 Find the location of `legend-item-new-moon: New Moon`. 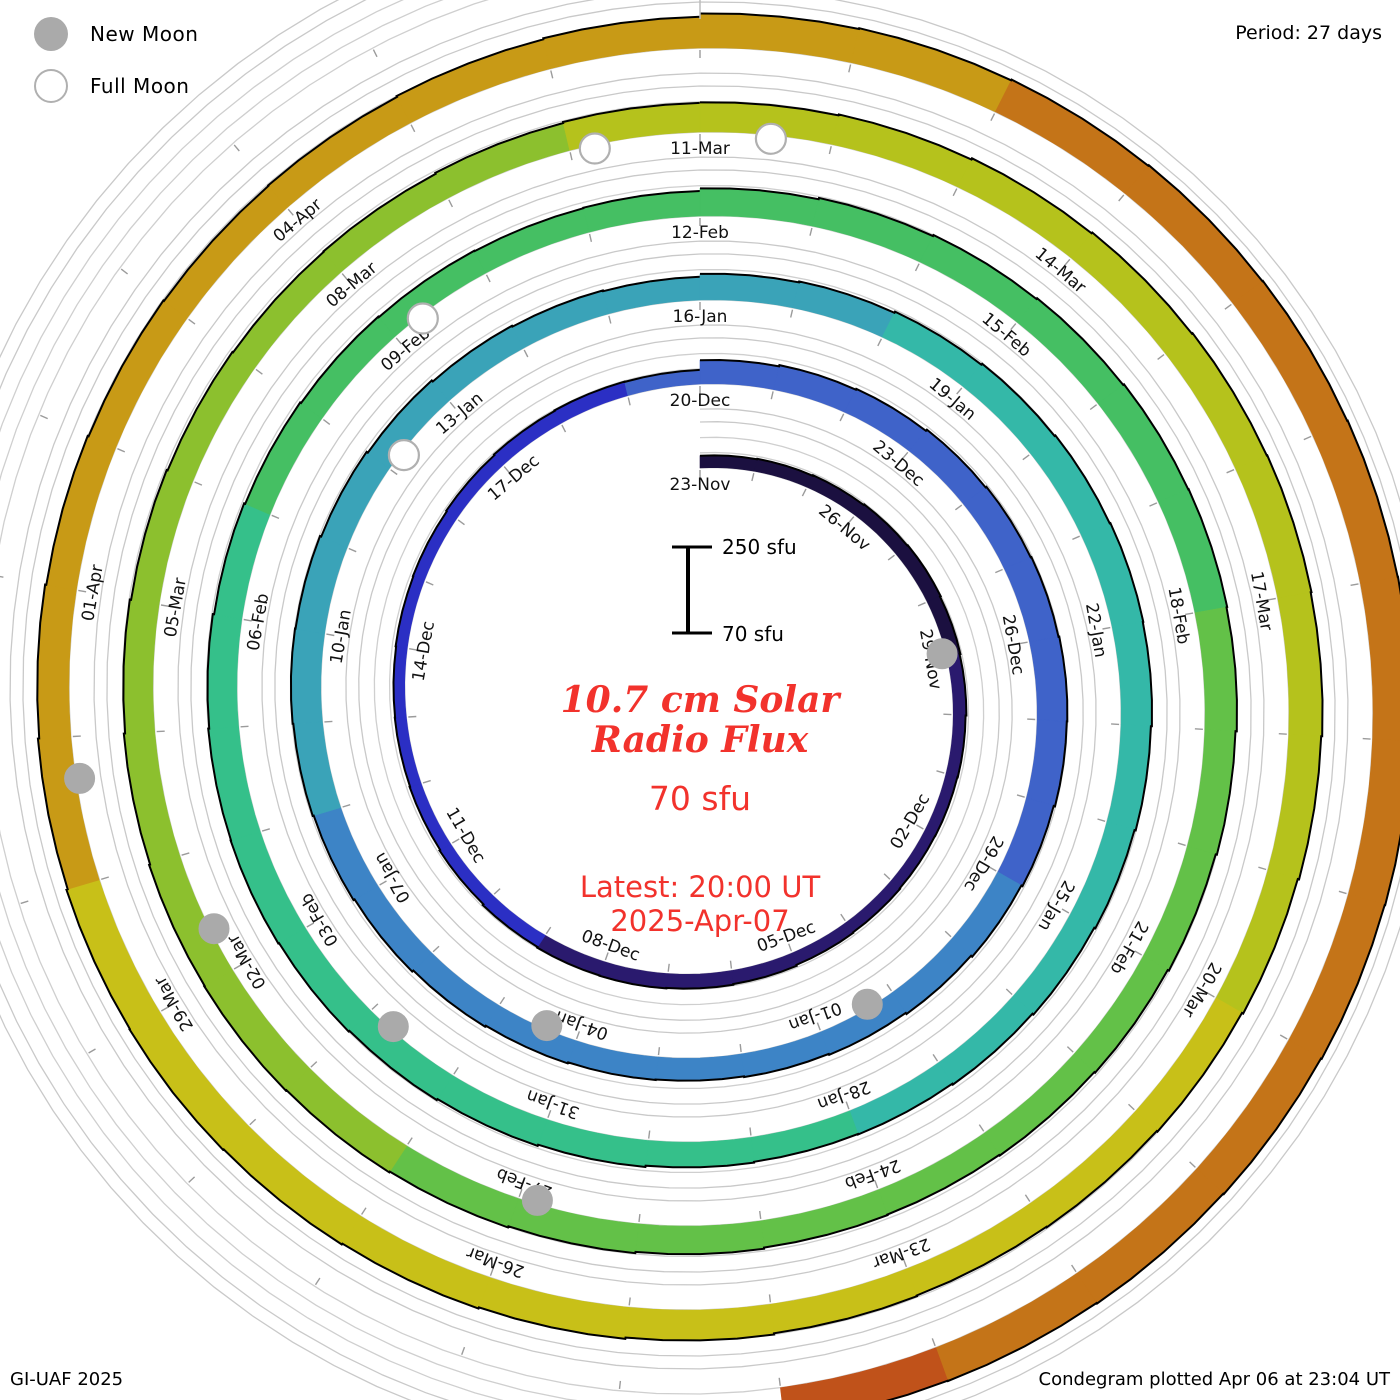

legend-item-new-moon: New Moon is located at coordinates (108, 34).